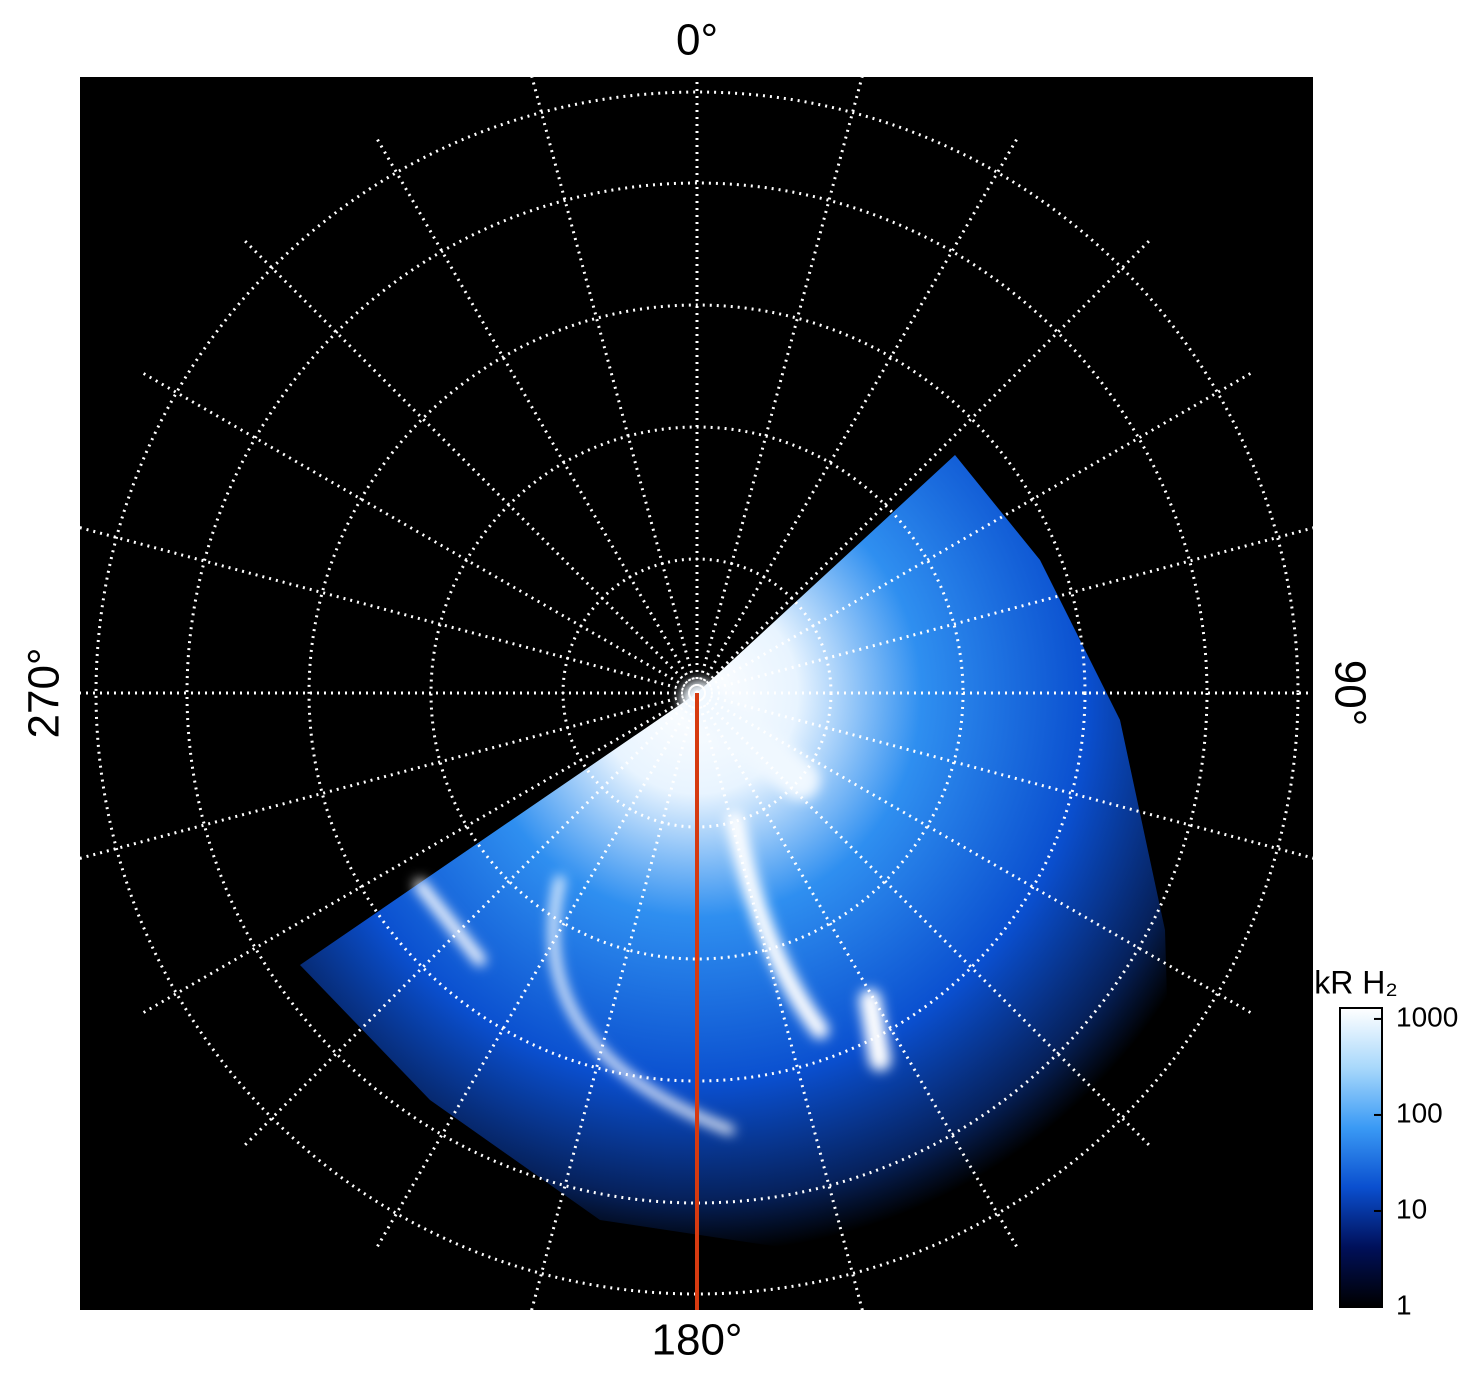 This screenshot has height=1391, width=1481. Describe the element at coordinates (1419, 1112) in the screenshot. I see `colorbar-tick-label: 100` at that location.